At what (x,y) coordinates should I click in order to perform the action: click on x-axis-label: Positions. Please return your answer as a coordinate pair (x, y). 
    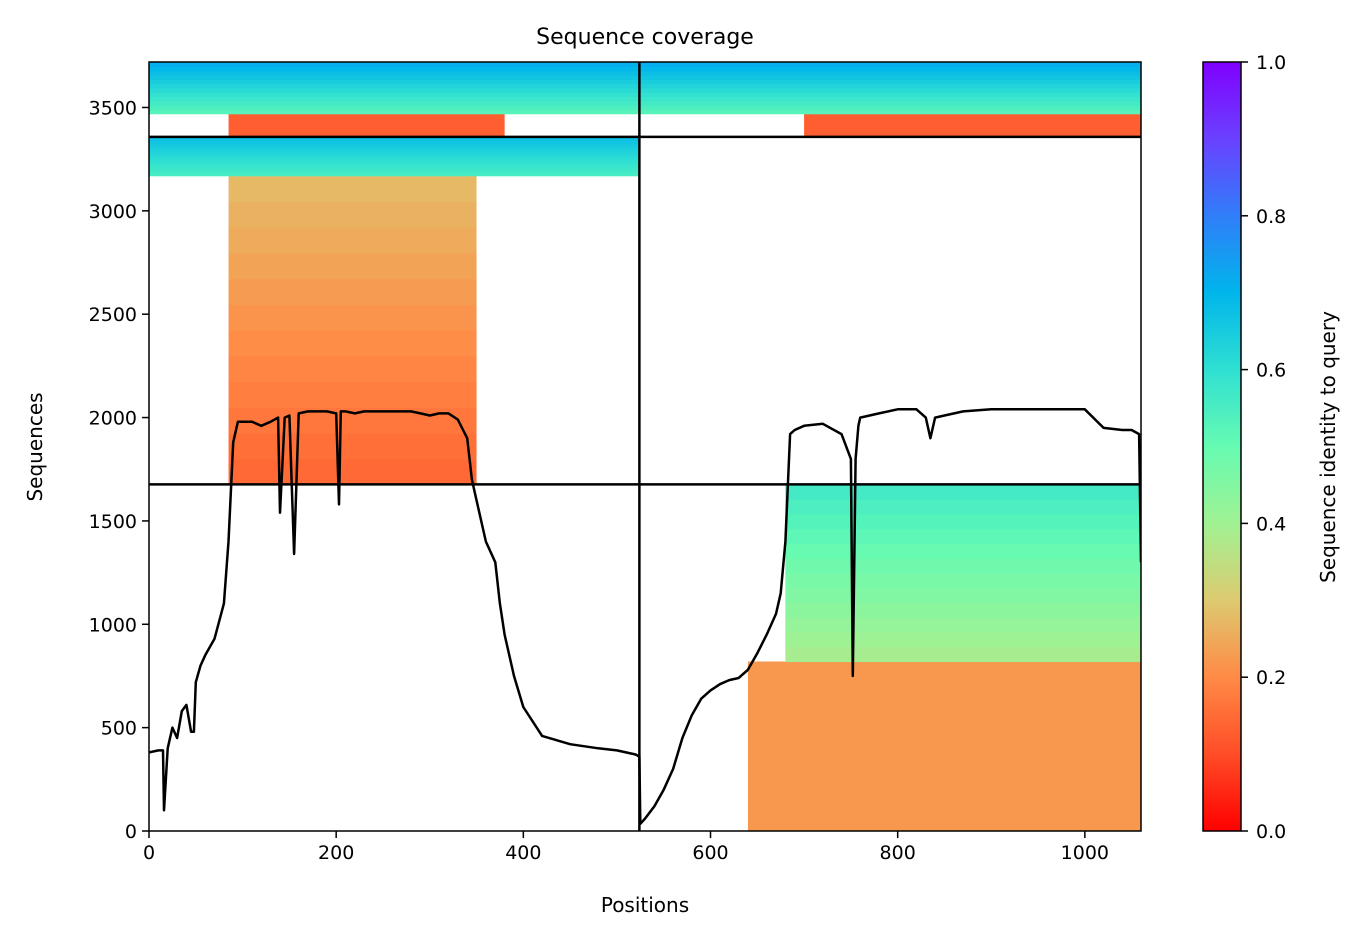
    Looking at the image, I should click on (645, 905).